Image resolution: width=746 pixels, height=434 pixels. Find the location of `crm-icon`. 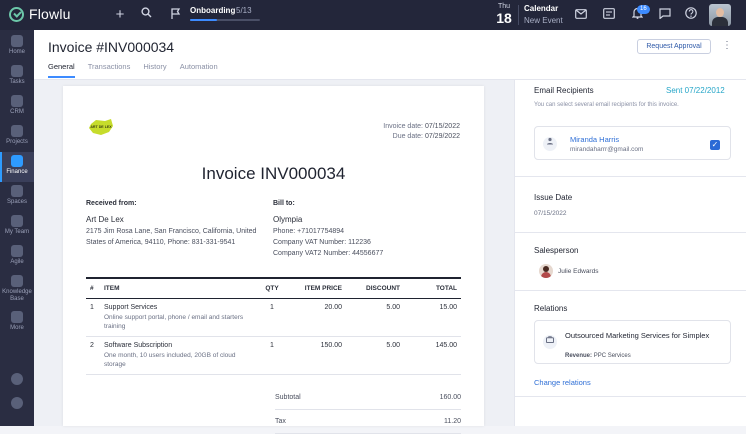

crm-icon is located at coordinates (17, 101).